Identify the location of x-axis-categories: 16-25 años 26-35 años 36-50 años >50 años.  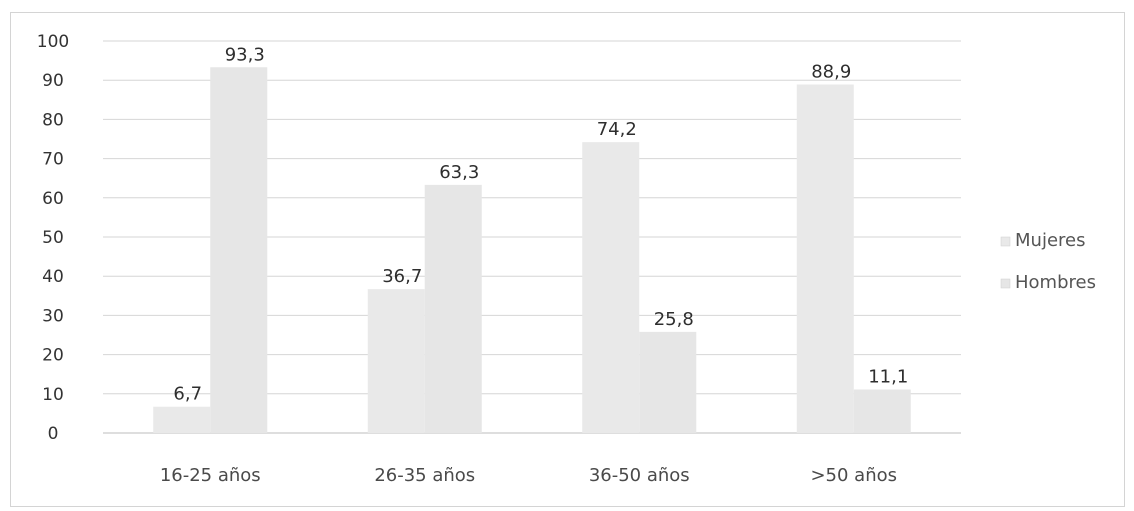
(528, 475).